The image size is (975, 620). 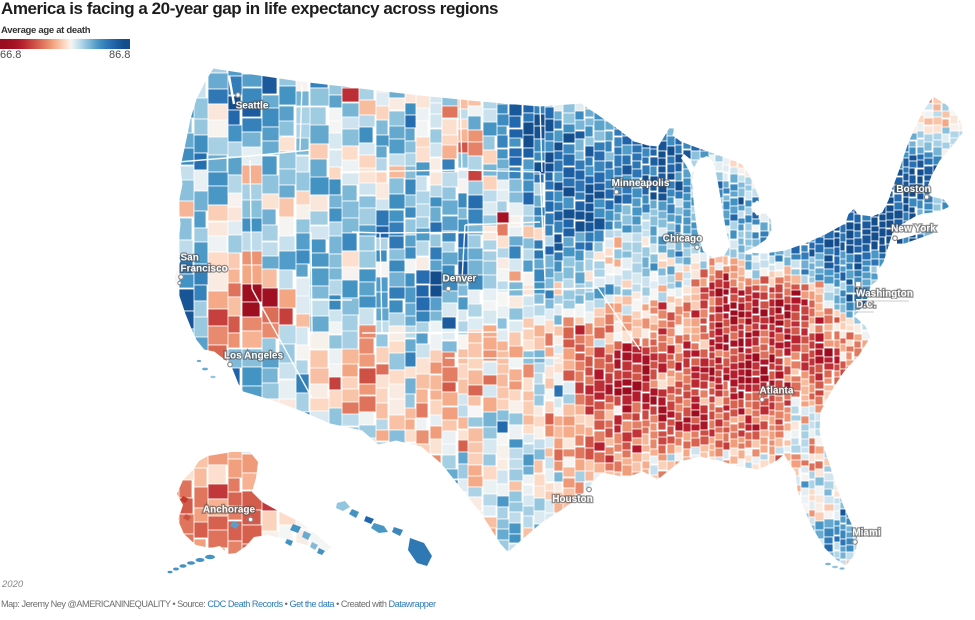 I want to click on svg-text: New York, so click(x=913, y=229).